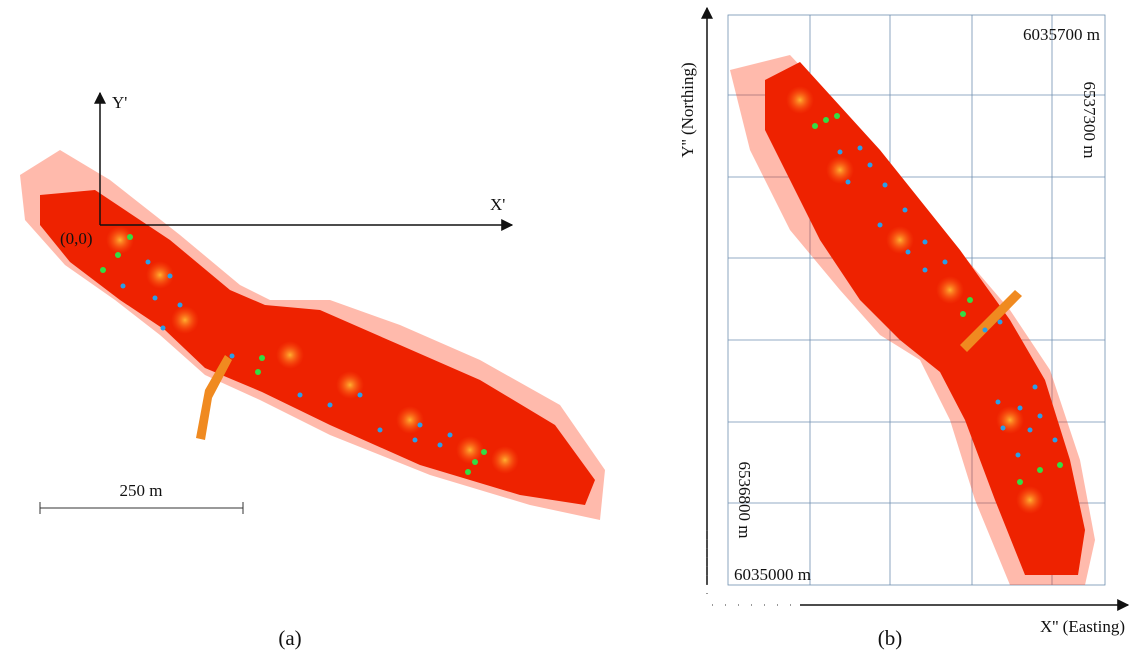 Image resolution: width=1133 pixels, height=671 pixels. I want to click on y-axis-label: Y'' (Northing), so click(687, 109).